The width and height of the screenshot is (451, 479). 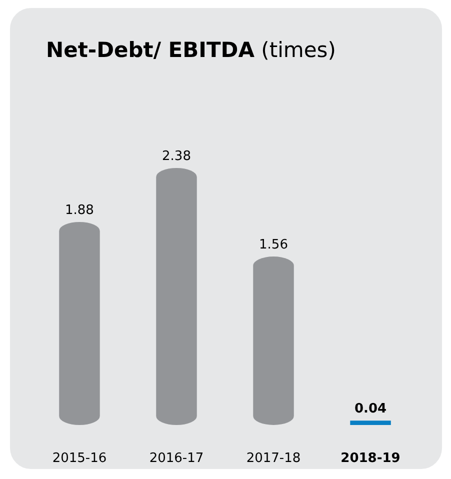 I want to click on data-label: 1.56, so click(x=273, y=245).